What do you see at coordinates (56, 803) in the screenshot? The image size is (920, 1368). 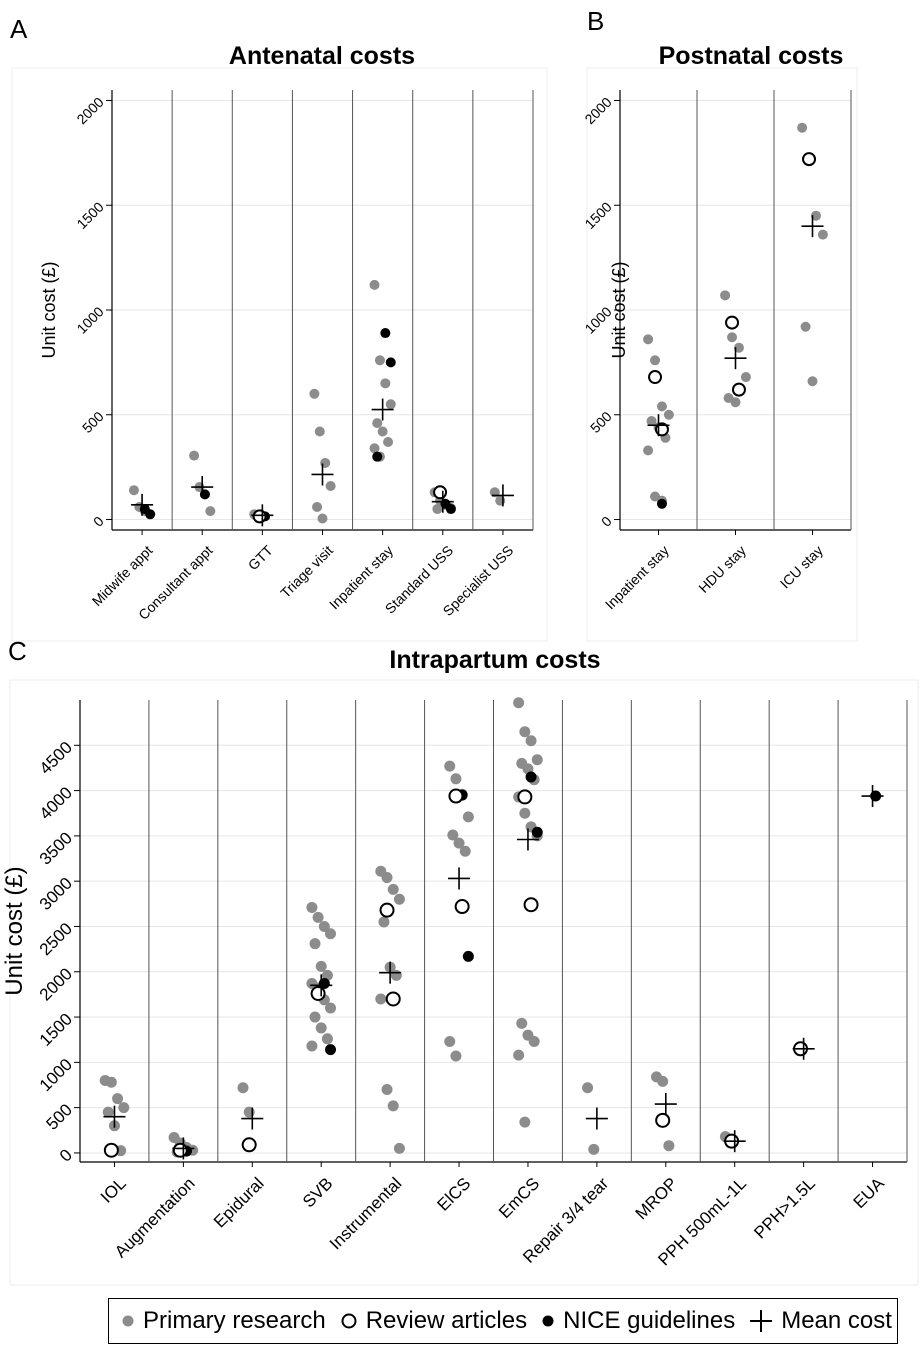 I see `intrapartum-ytick-label: 4000` at bounding box center [56, 803].